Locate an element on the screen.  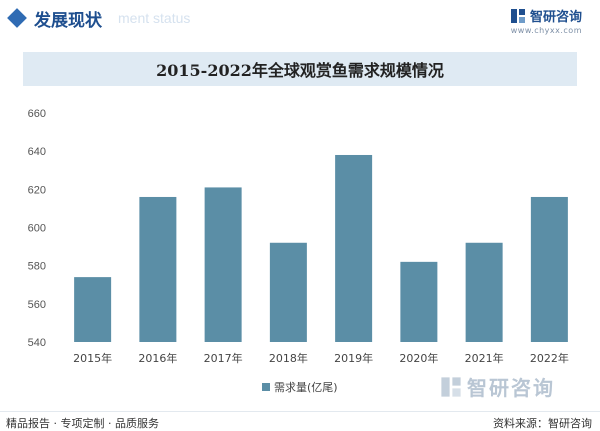
section-title: 发展现状 is located at coordinates (68, 21).